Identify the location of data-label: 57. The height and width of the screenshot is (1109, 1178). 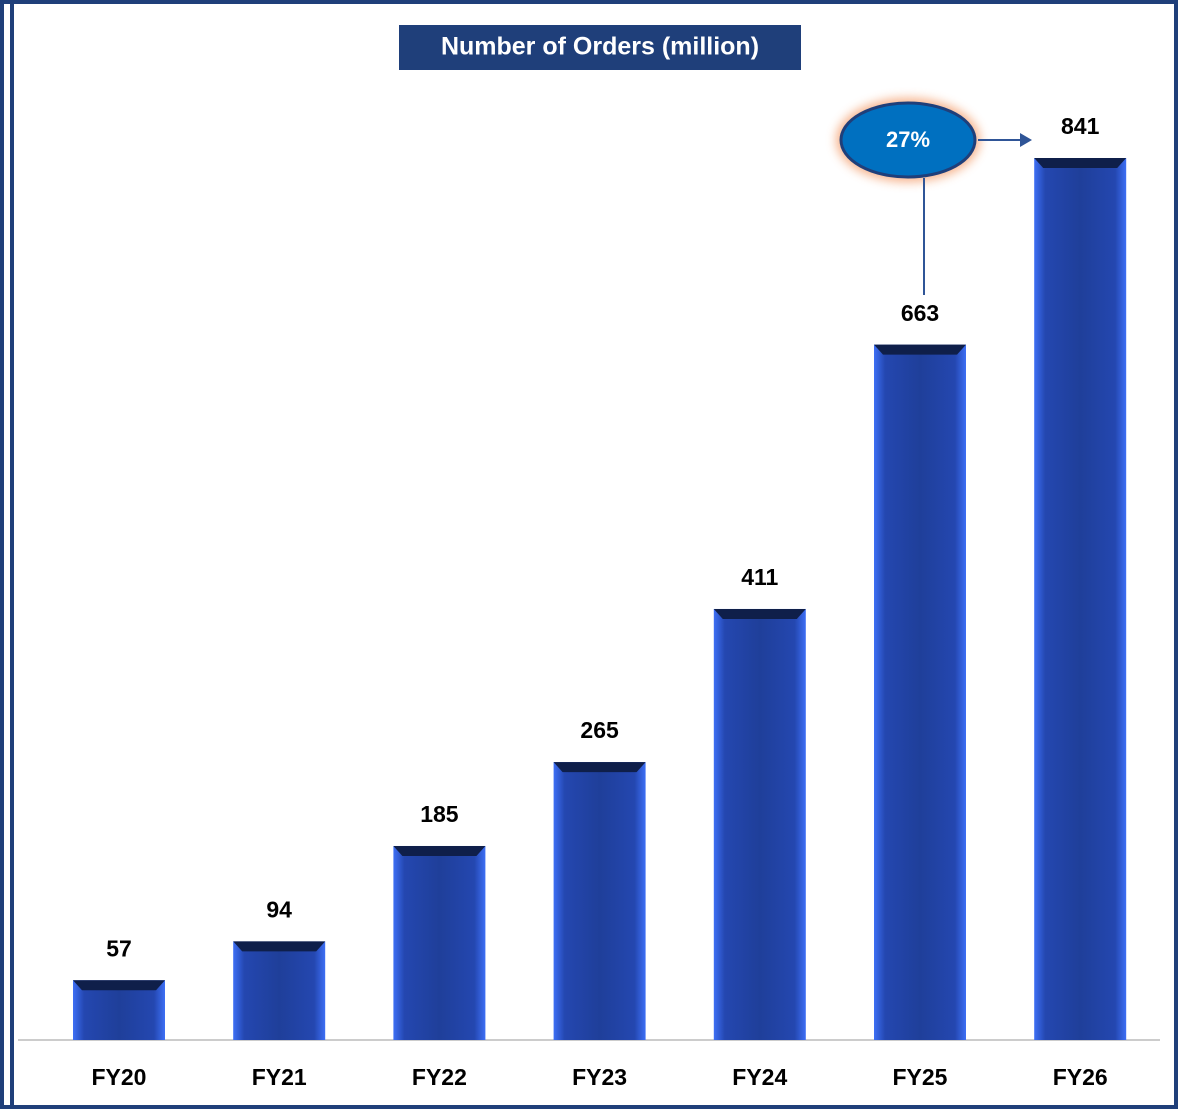
(119, 948).